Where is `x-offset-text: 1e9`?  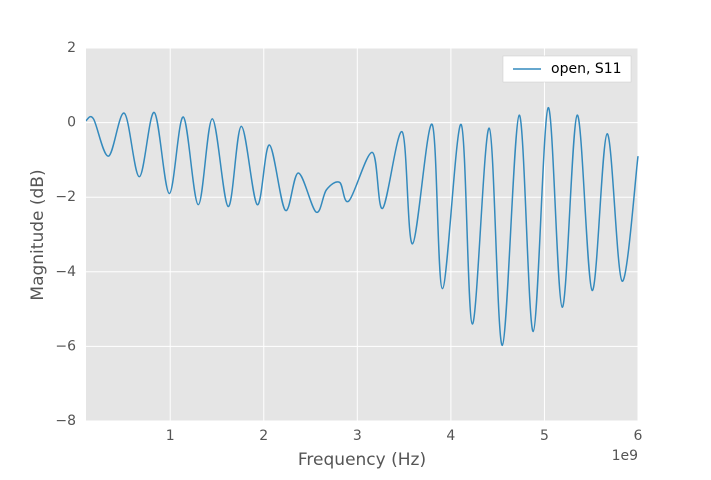
x-offset-text: 1e9 is located at coordinates (625, 456).